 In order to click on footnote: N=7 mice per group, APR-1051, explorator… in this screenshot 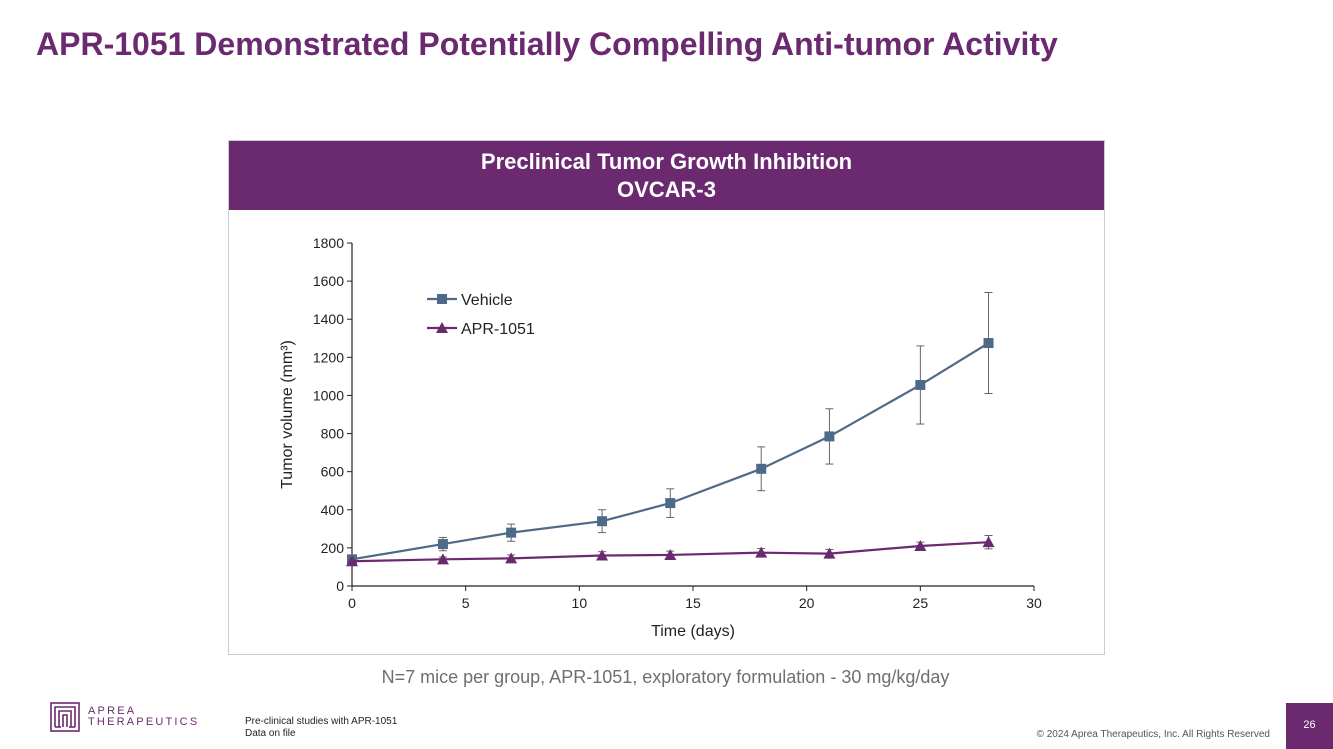, I will do `click(666, 677)`.